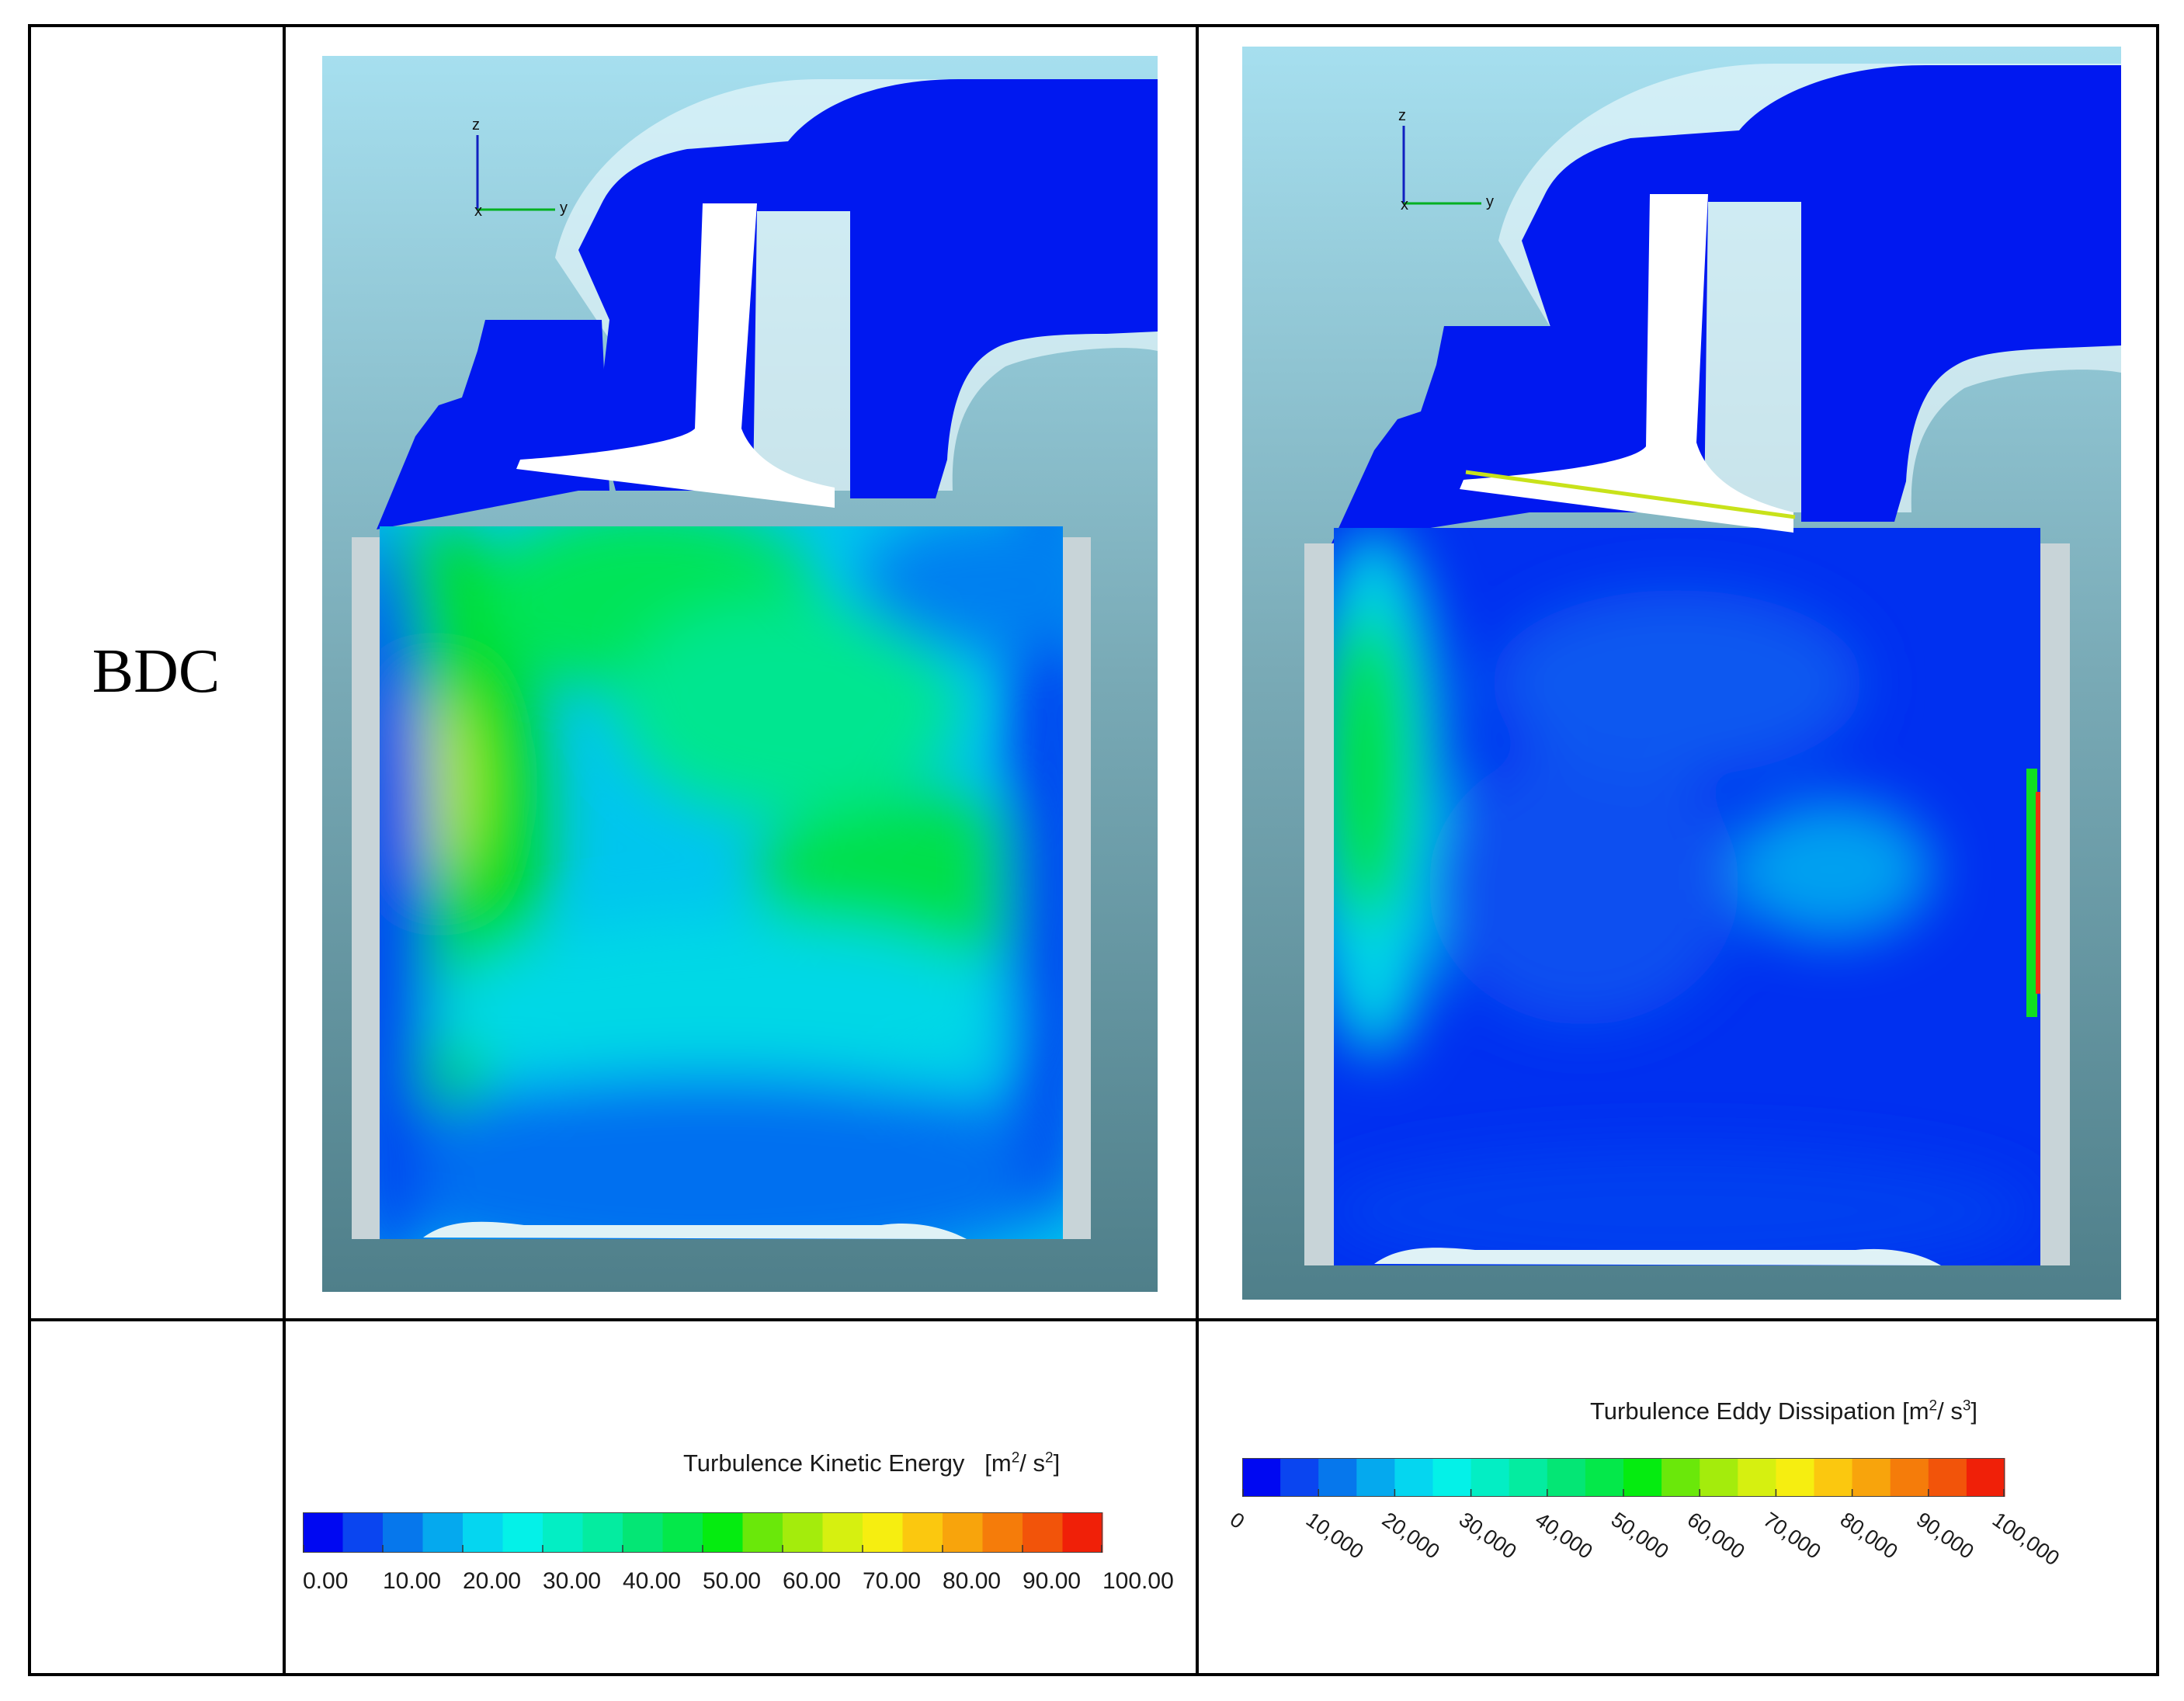 Image resolution: width=2184 pixels, height=1701 pixels. I want to click on colorbar-tick-label: 90.00, so click(1052, 1581).